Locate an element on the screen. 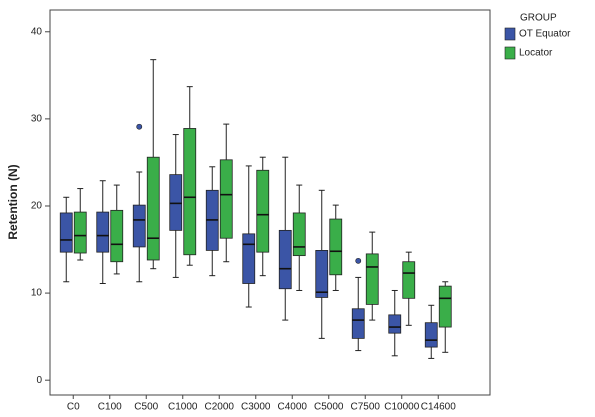  x-tick-label: C10000 is located at coordinates (401, 407).